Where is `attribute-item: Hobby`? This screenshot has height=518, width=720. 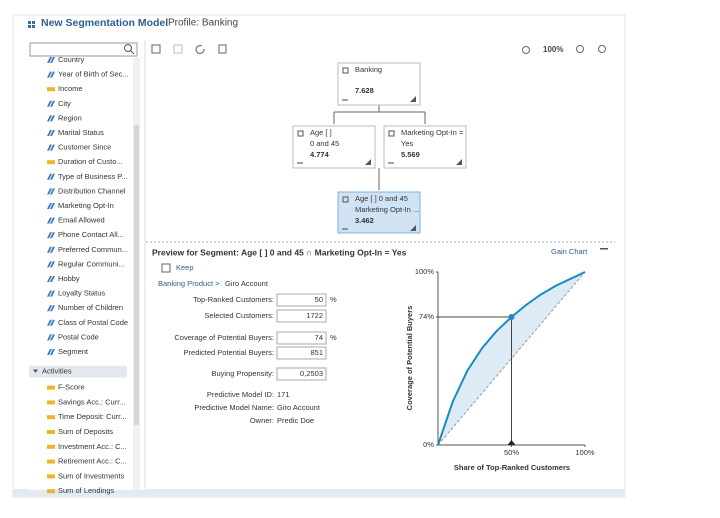 attribute-item: Hobby is located at coordinates (69, 278).